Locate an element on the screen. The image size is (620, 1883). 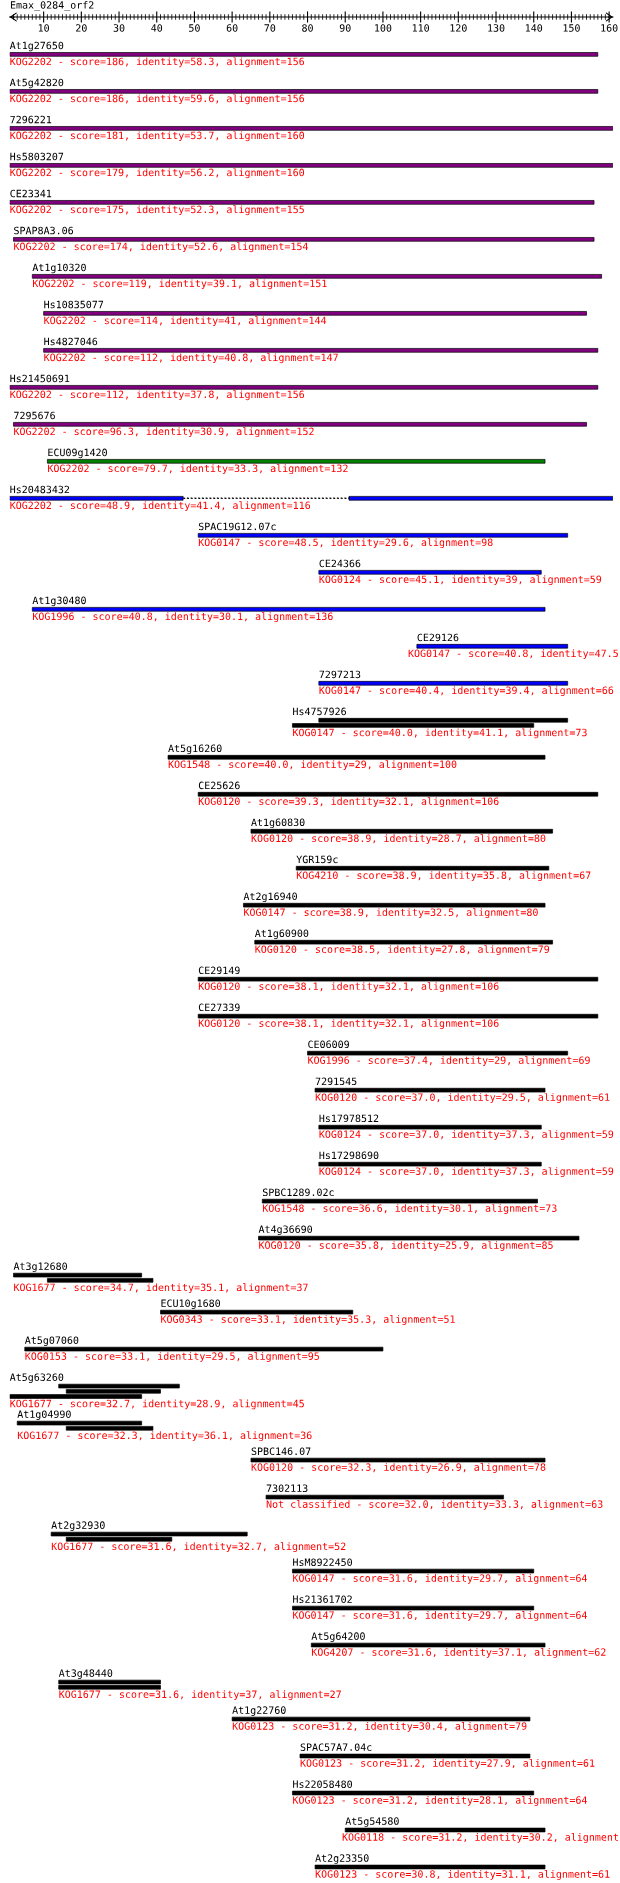
data-label: KOG0120 - score=38.5, identity=27.8, alignment=79 is located at coordinates (402, 950).